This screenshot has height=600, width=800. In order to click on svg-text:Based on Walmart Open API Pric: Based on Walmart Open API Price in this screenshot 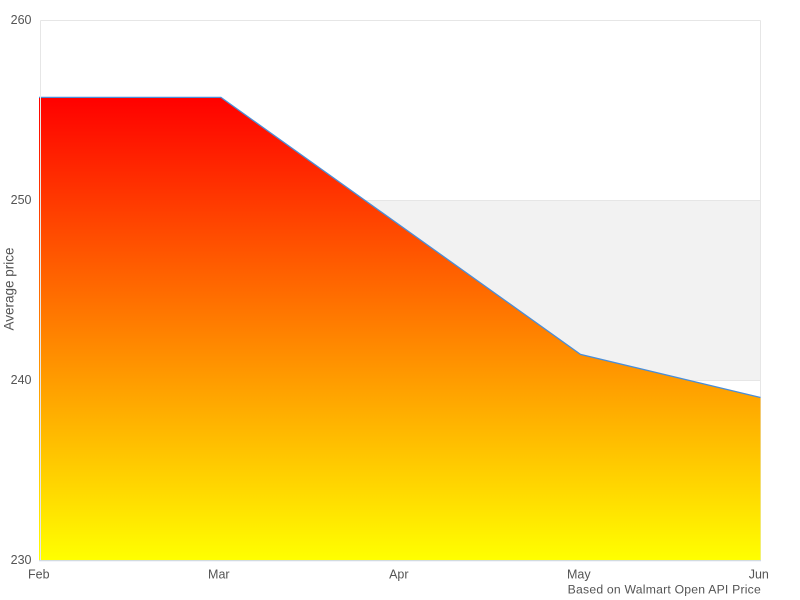, I will do `click(664, 589)`.